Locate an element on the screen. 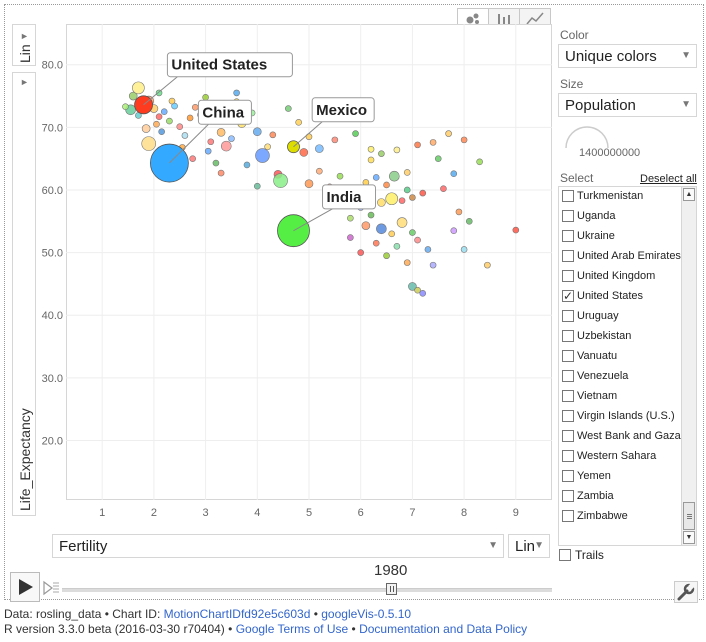 This screenshot has height=642, width=706. list-item: Virgin Islands (U.S.) is located at coordinates (621, 417).